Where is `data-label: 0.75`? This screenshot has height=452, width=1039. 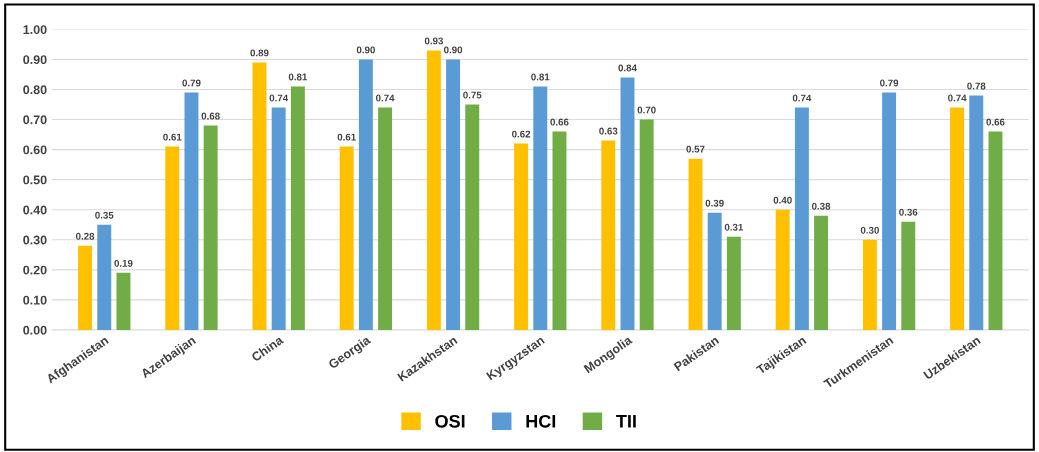 data-label: 0.75 is located at coordinates (472, 95).